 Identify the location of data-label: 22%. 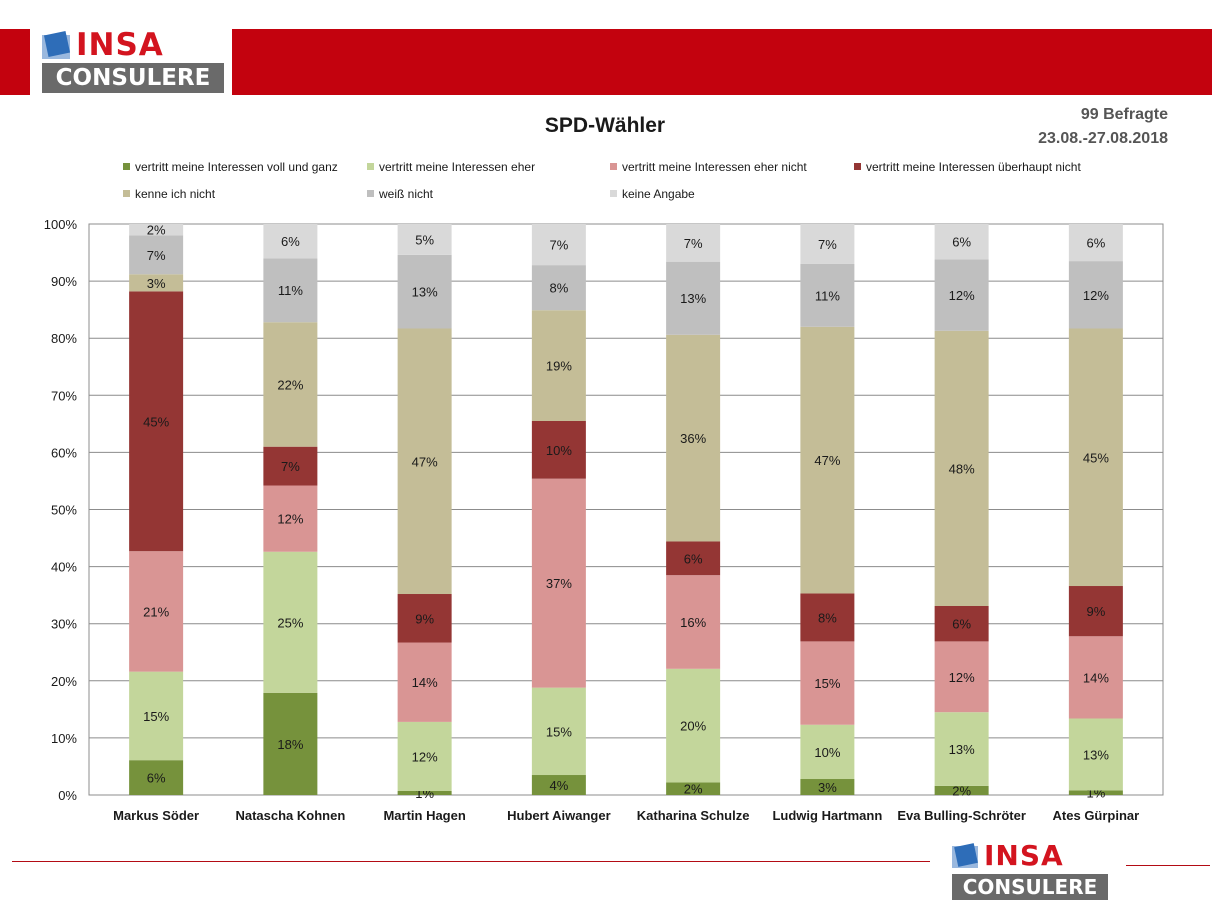
(290, 384).